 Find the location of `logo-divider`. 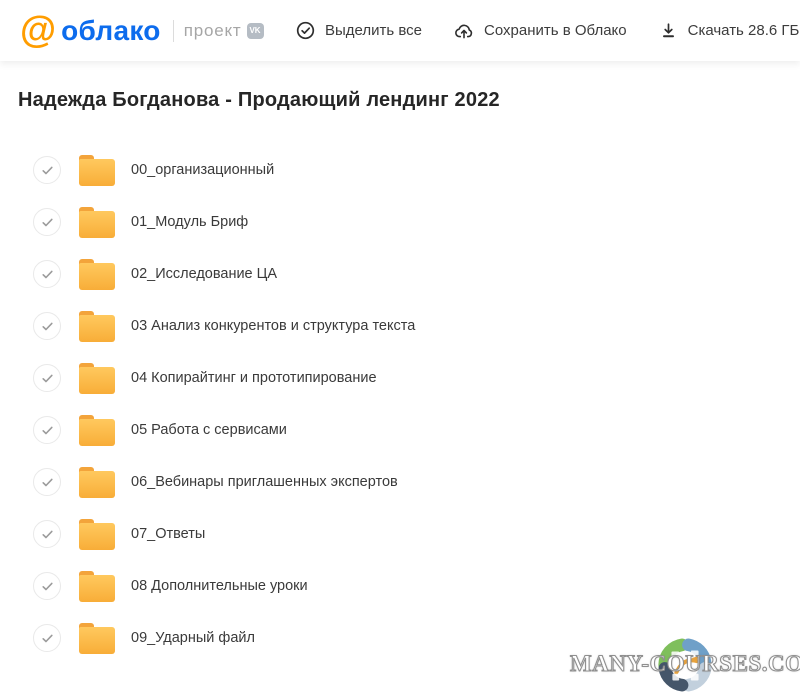

logo-divider is located at coordinates (173, 30).